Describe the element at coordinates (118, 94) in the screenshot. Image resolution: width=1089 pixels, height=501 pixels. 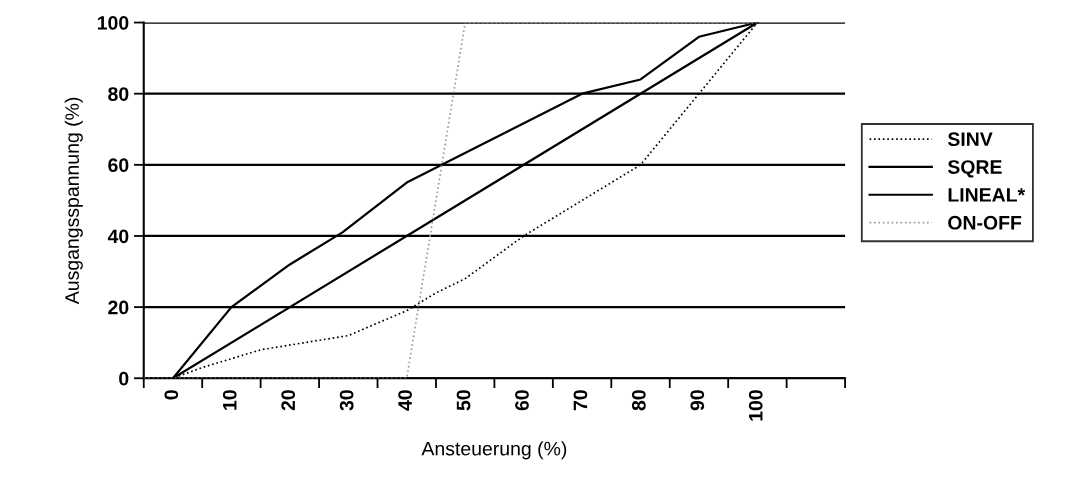
I see `y-tick-label: 80` at that location.